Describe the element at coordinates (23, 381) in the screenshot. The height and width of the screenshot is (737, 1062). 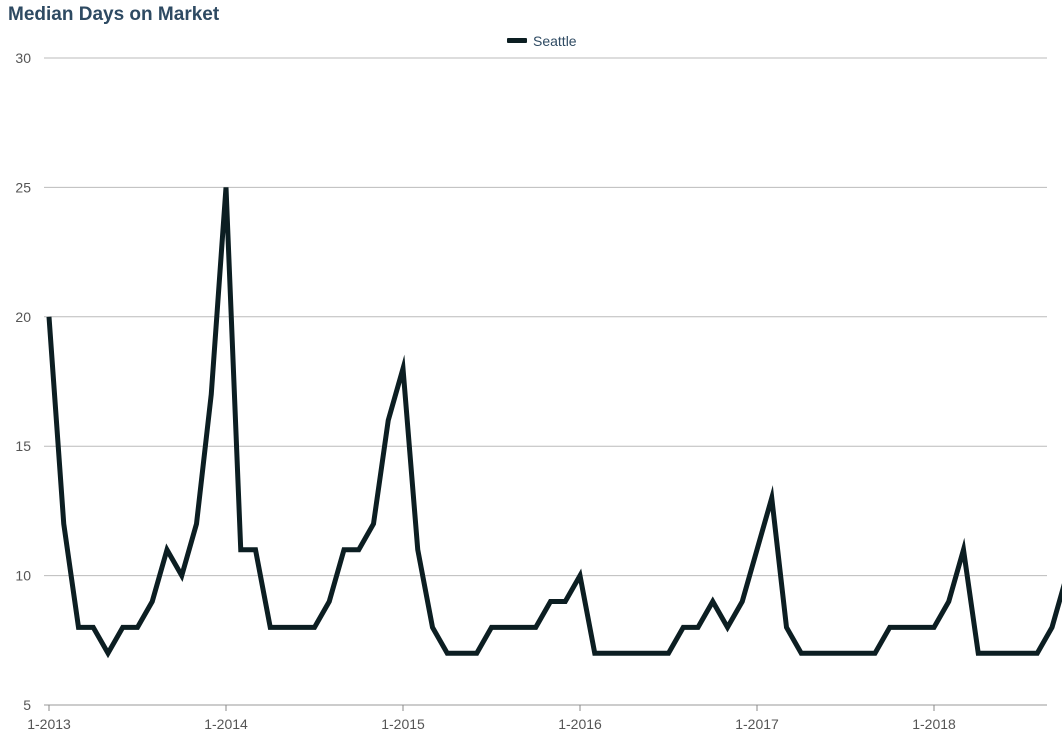
I see `y-axis-tick-labels: 5 10 15 20 25 30` at that location.